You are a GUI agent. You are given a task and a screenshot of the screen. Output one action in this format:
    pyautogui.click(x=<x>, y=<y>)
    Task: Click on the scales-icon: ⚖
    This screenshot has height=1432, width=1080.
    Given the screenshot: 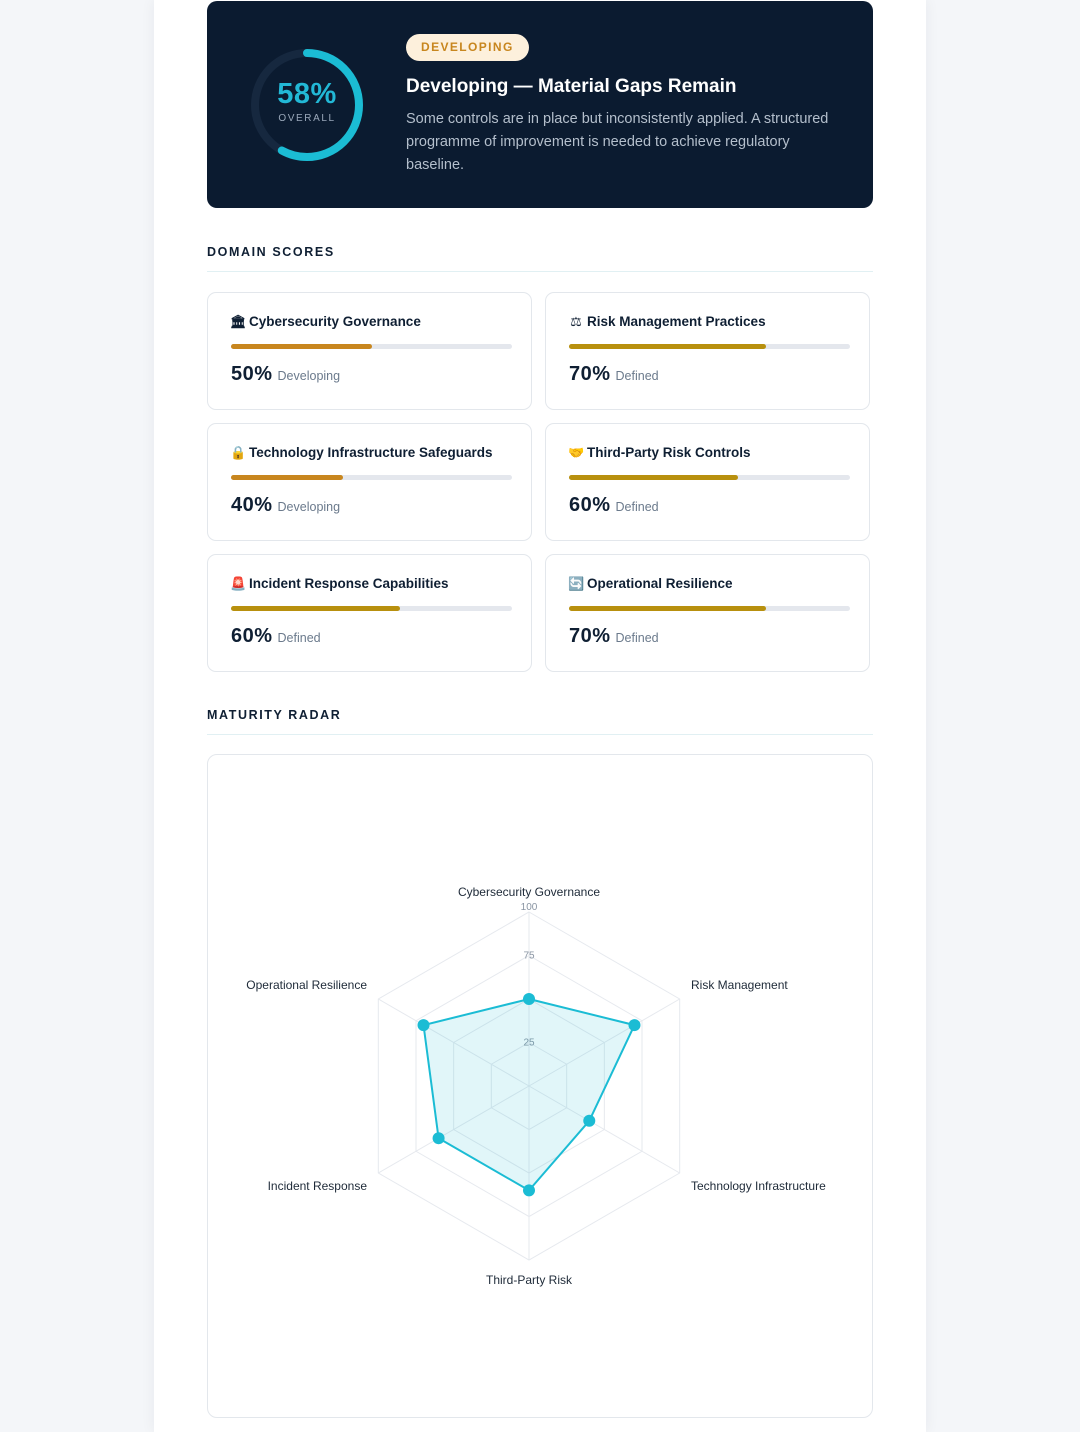 What is the action you would take?
    pyautogui.click(x=576, y=321)
    